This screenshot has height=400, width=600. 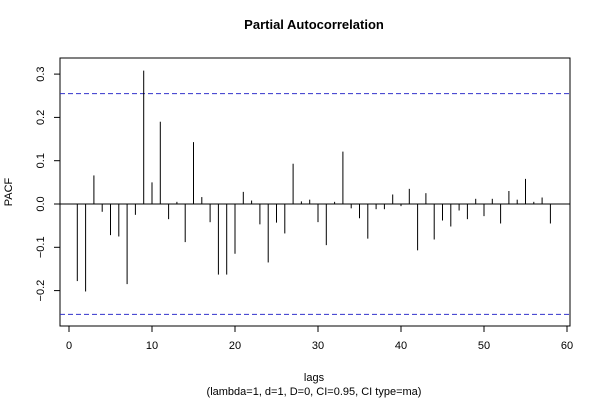 What do you see at coordinates (41, 247) in the screenshot?
I see `y-tick-label: −0.1` at bounding box center [41, 247].